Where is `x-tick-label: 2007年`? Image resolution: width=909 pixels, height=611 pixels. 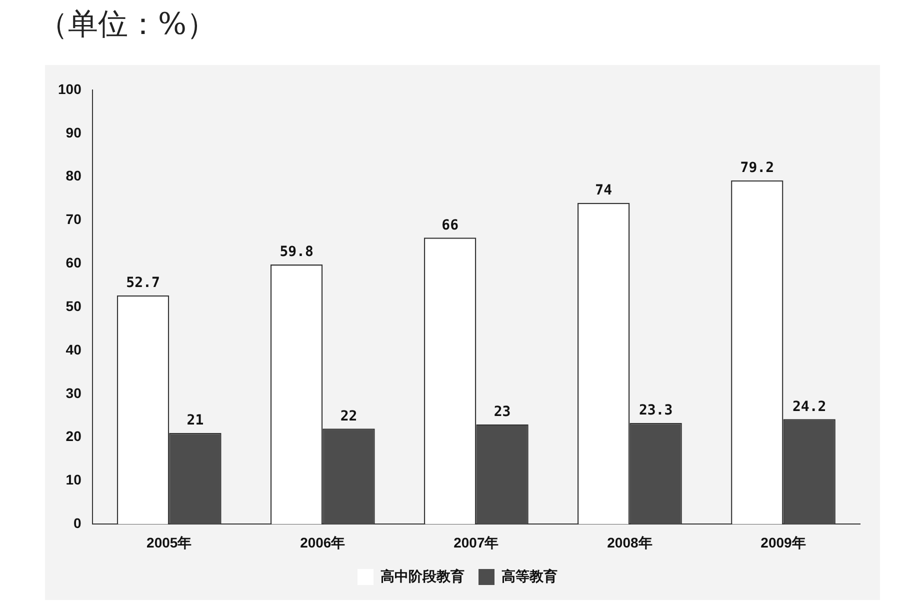 x-tick-label: 2007年 is located at coordinates (476, 542).